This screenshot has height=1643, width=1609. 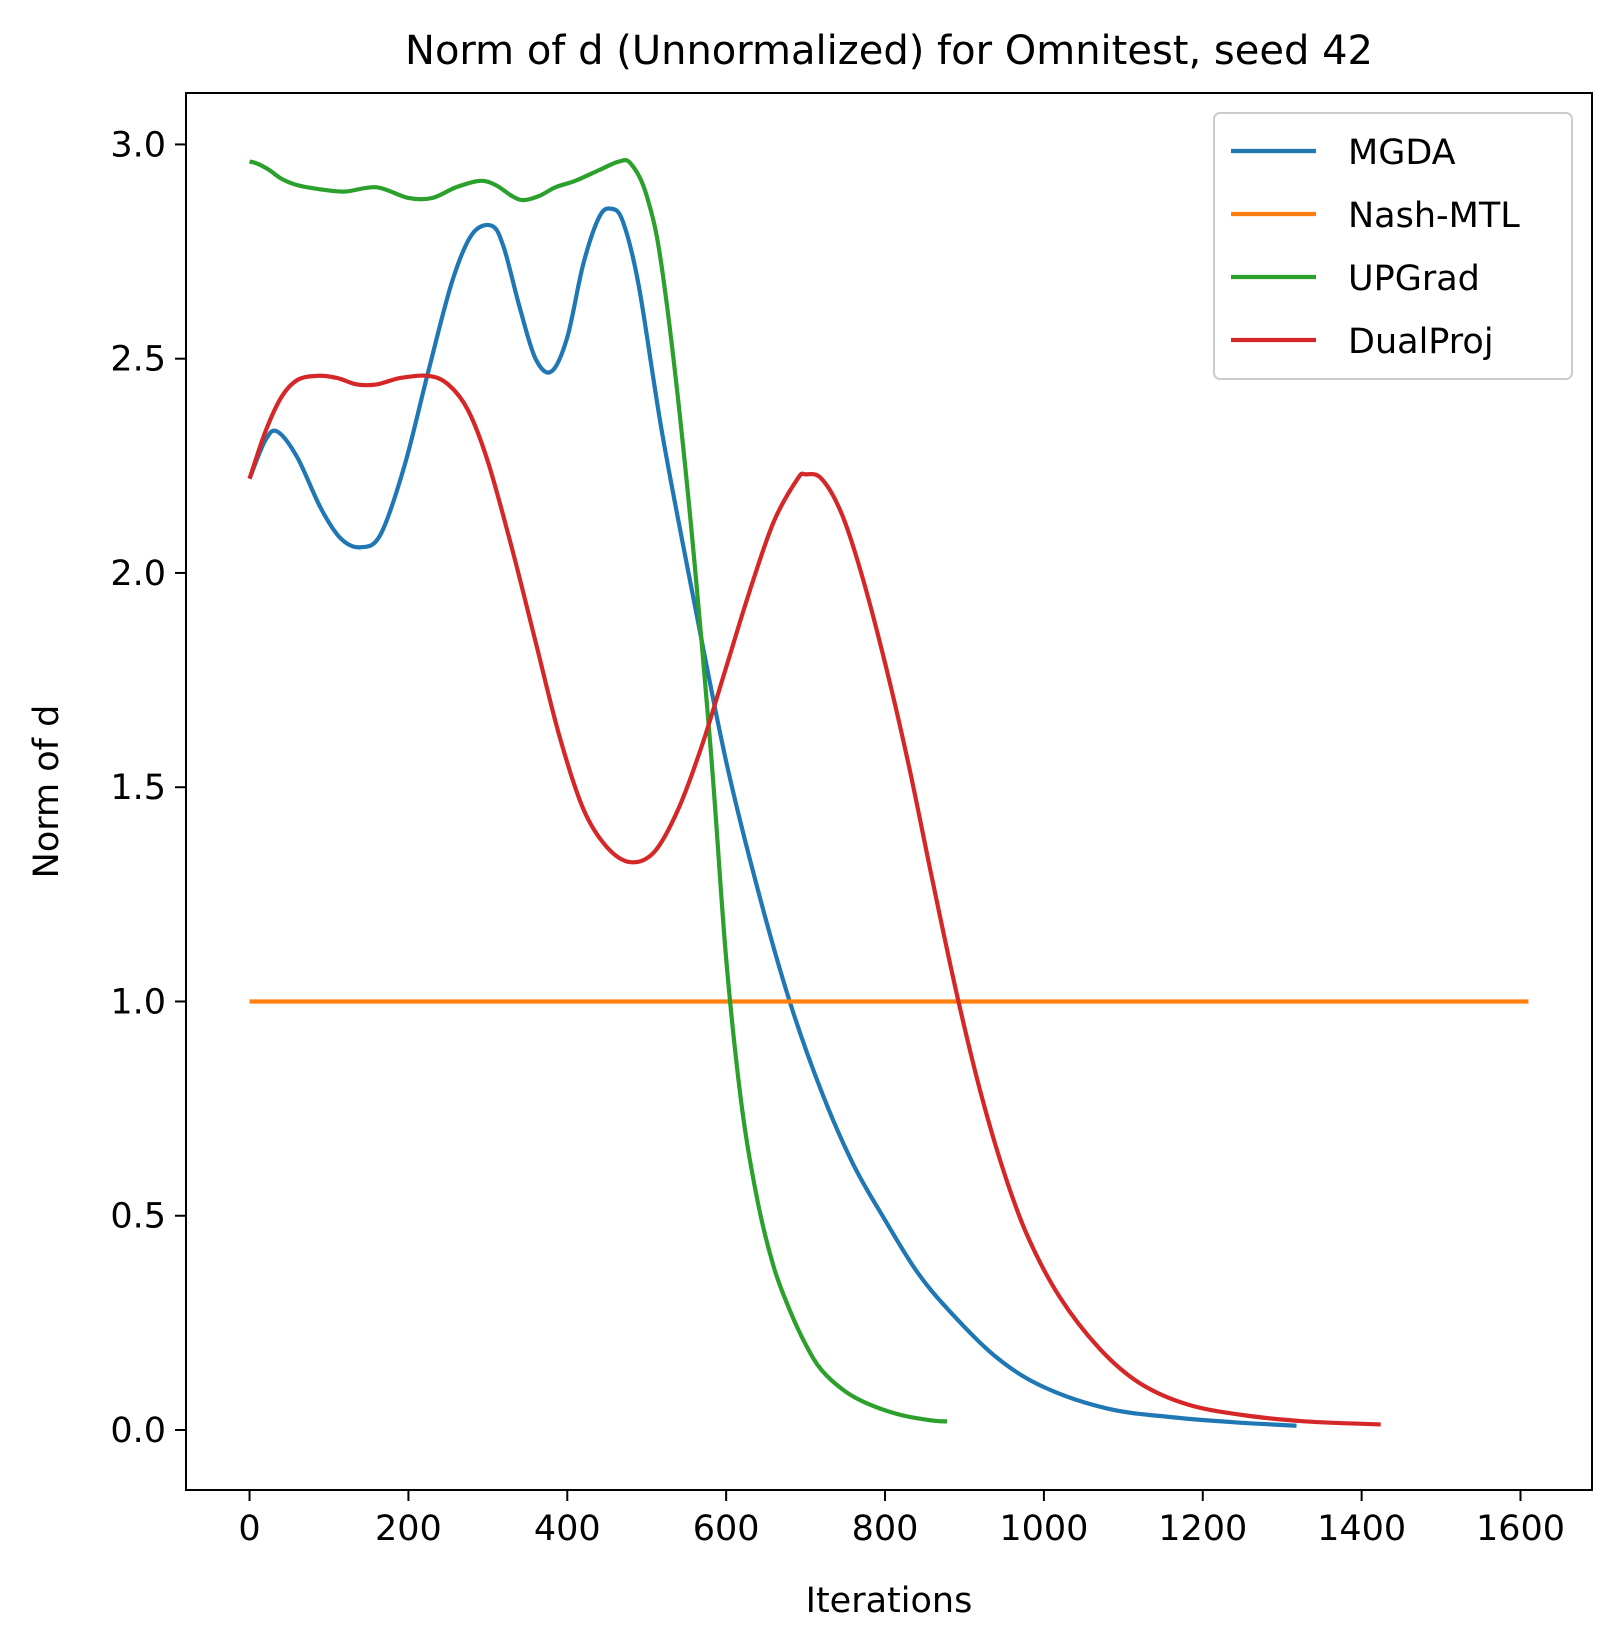 I want to click on y-tick-label: 3.0, so click(x=138, y=145).